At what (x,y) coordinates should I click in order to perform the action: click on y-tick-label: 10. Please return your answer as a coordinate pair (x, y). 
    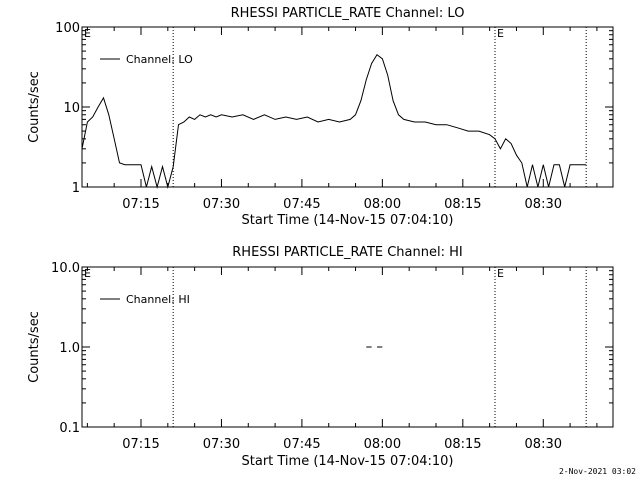
    Looking at the image, I should click on (71, 108).